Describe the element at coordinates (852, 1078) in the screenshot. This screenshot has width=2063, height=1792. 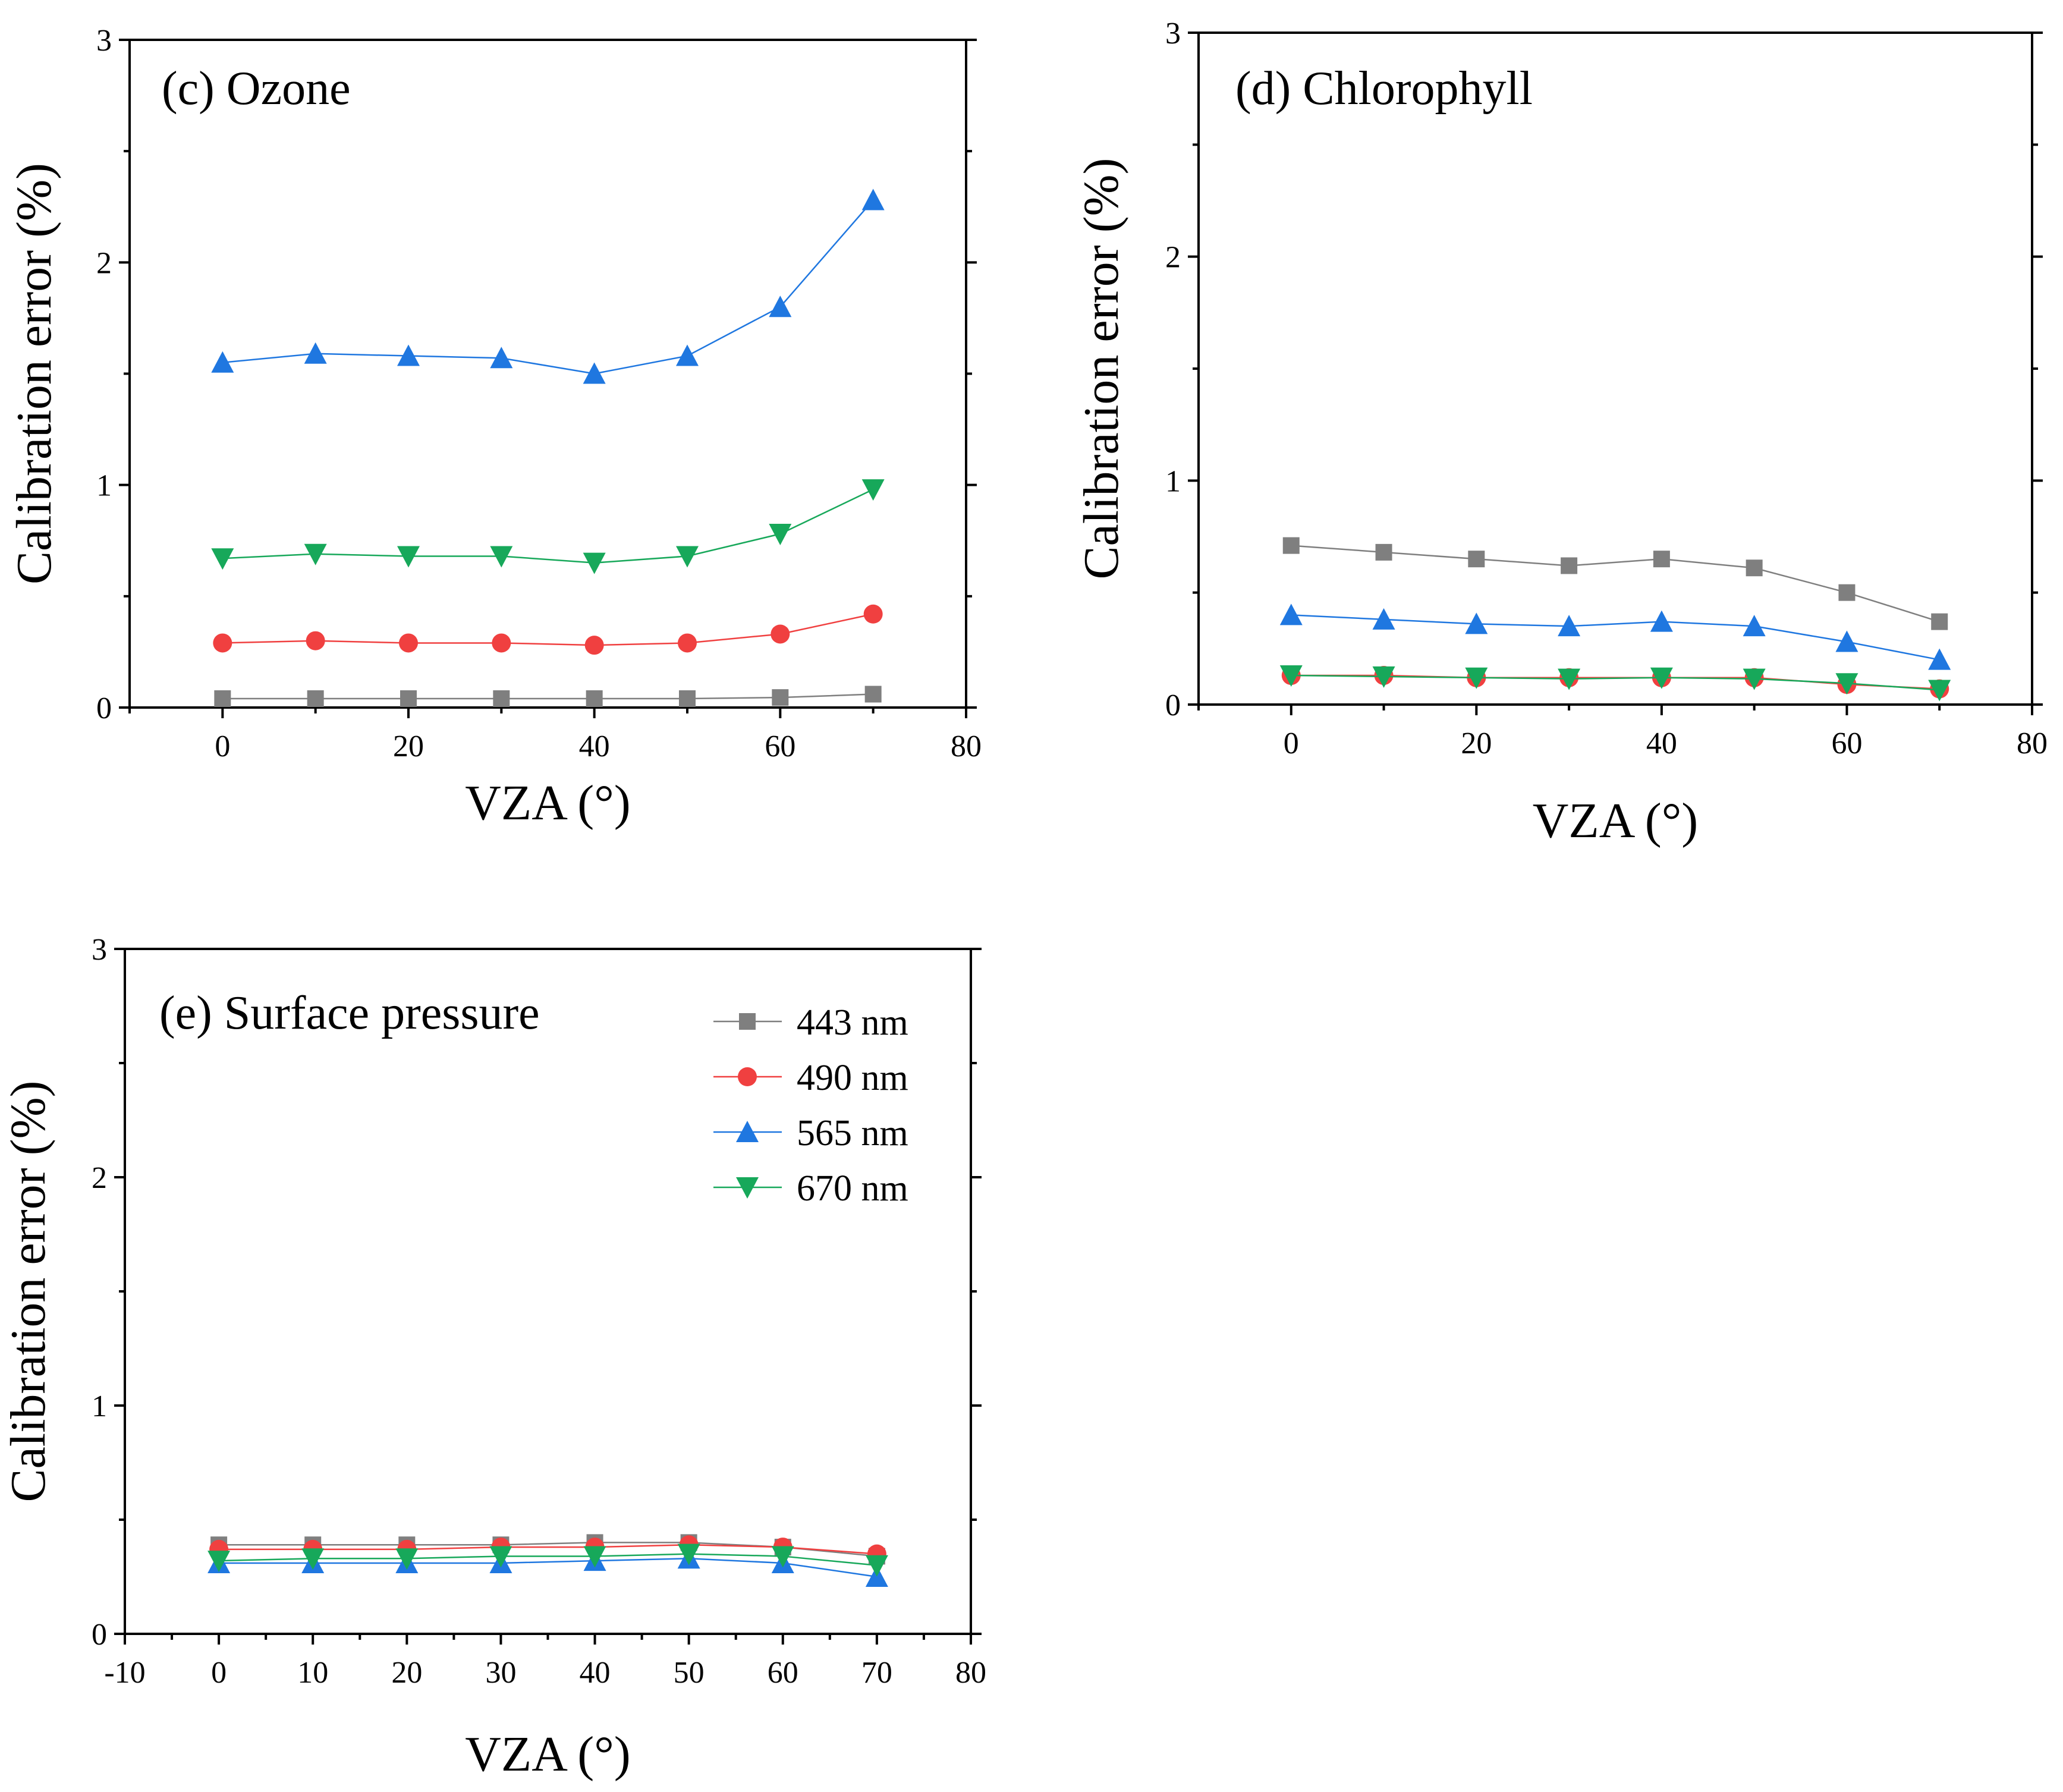
I see `legend-label: 490 nm` at that location.